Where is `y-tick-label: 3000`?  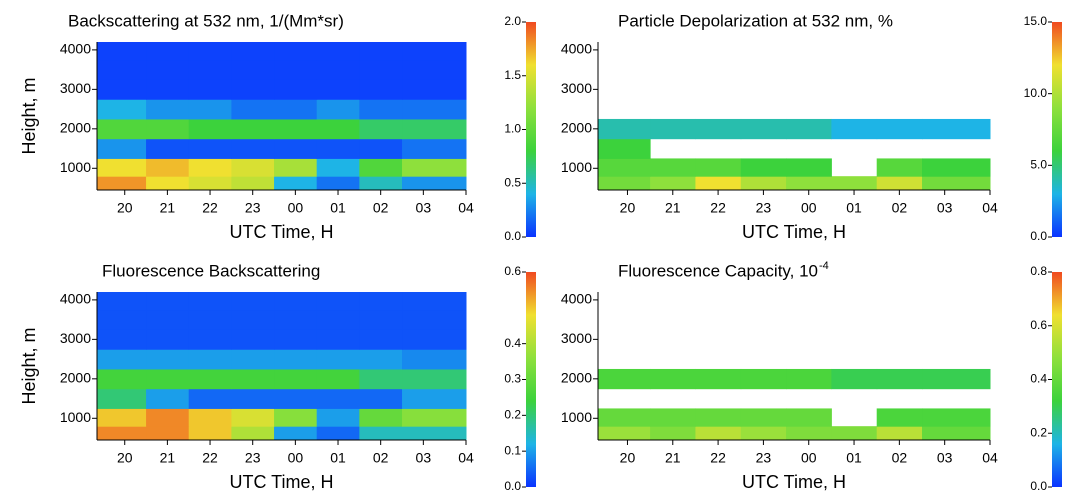
y-tick-label: 3000 is located at coordinates (576, 88).